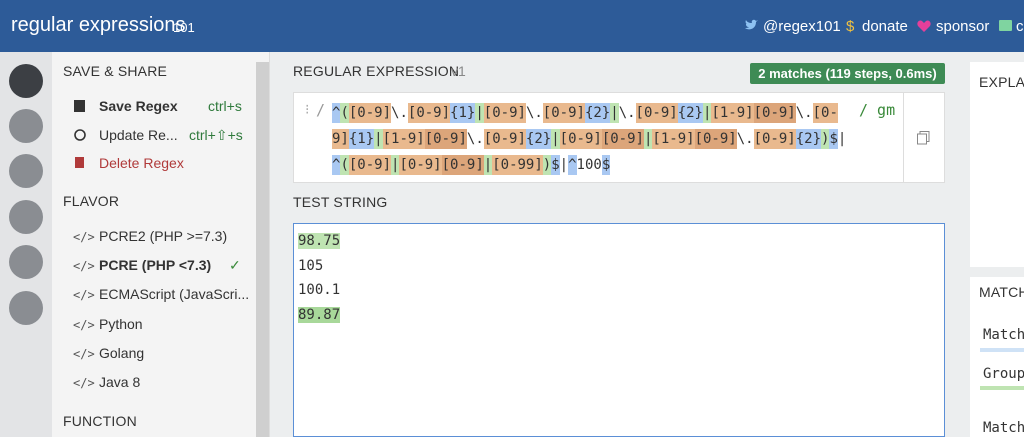 This screenshot has height=437, width=1024. What do you see at coordinates (115, 71) in the screenshot?
I see `section-title: SAVE & SHARE` at bounding box center [115, 71].